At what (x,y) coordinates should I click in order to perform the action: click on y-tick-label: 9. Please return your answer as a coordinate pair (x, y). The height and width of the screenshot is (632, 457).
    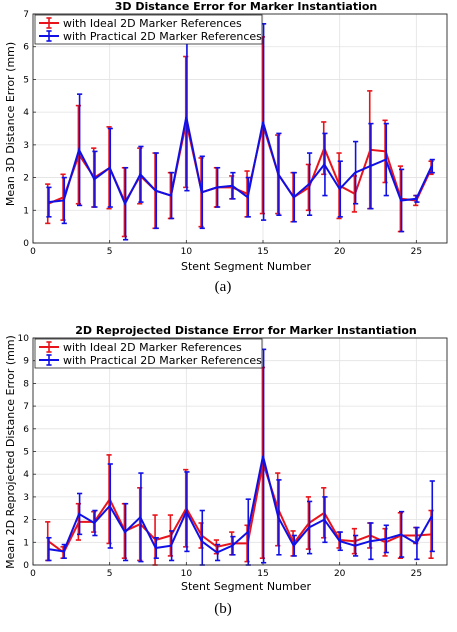
    Looking at the image, I should click on (26, 362).